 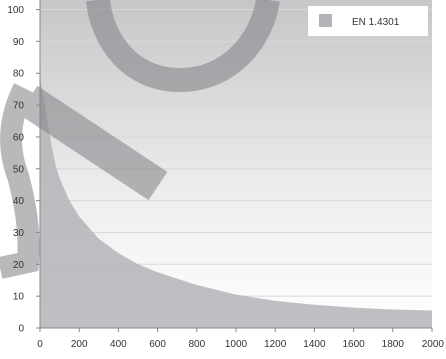 I want to click on x-tick-label: 1000, so click(x=236, y=344).